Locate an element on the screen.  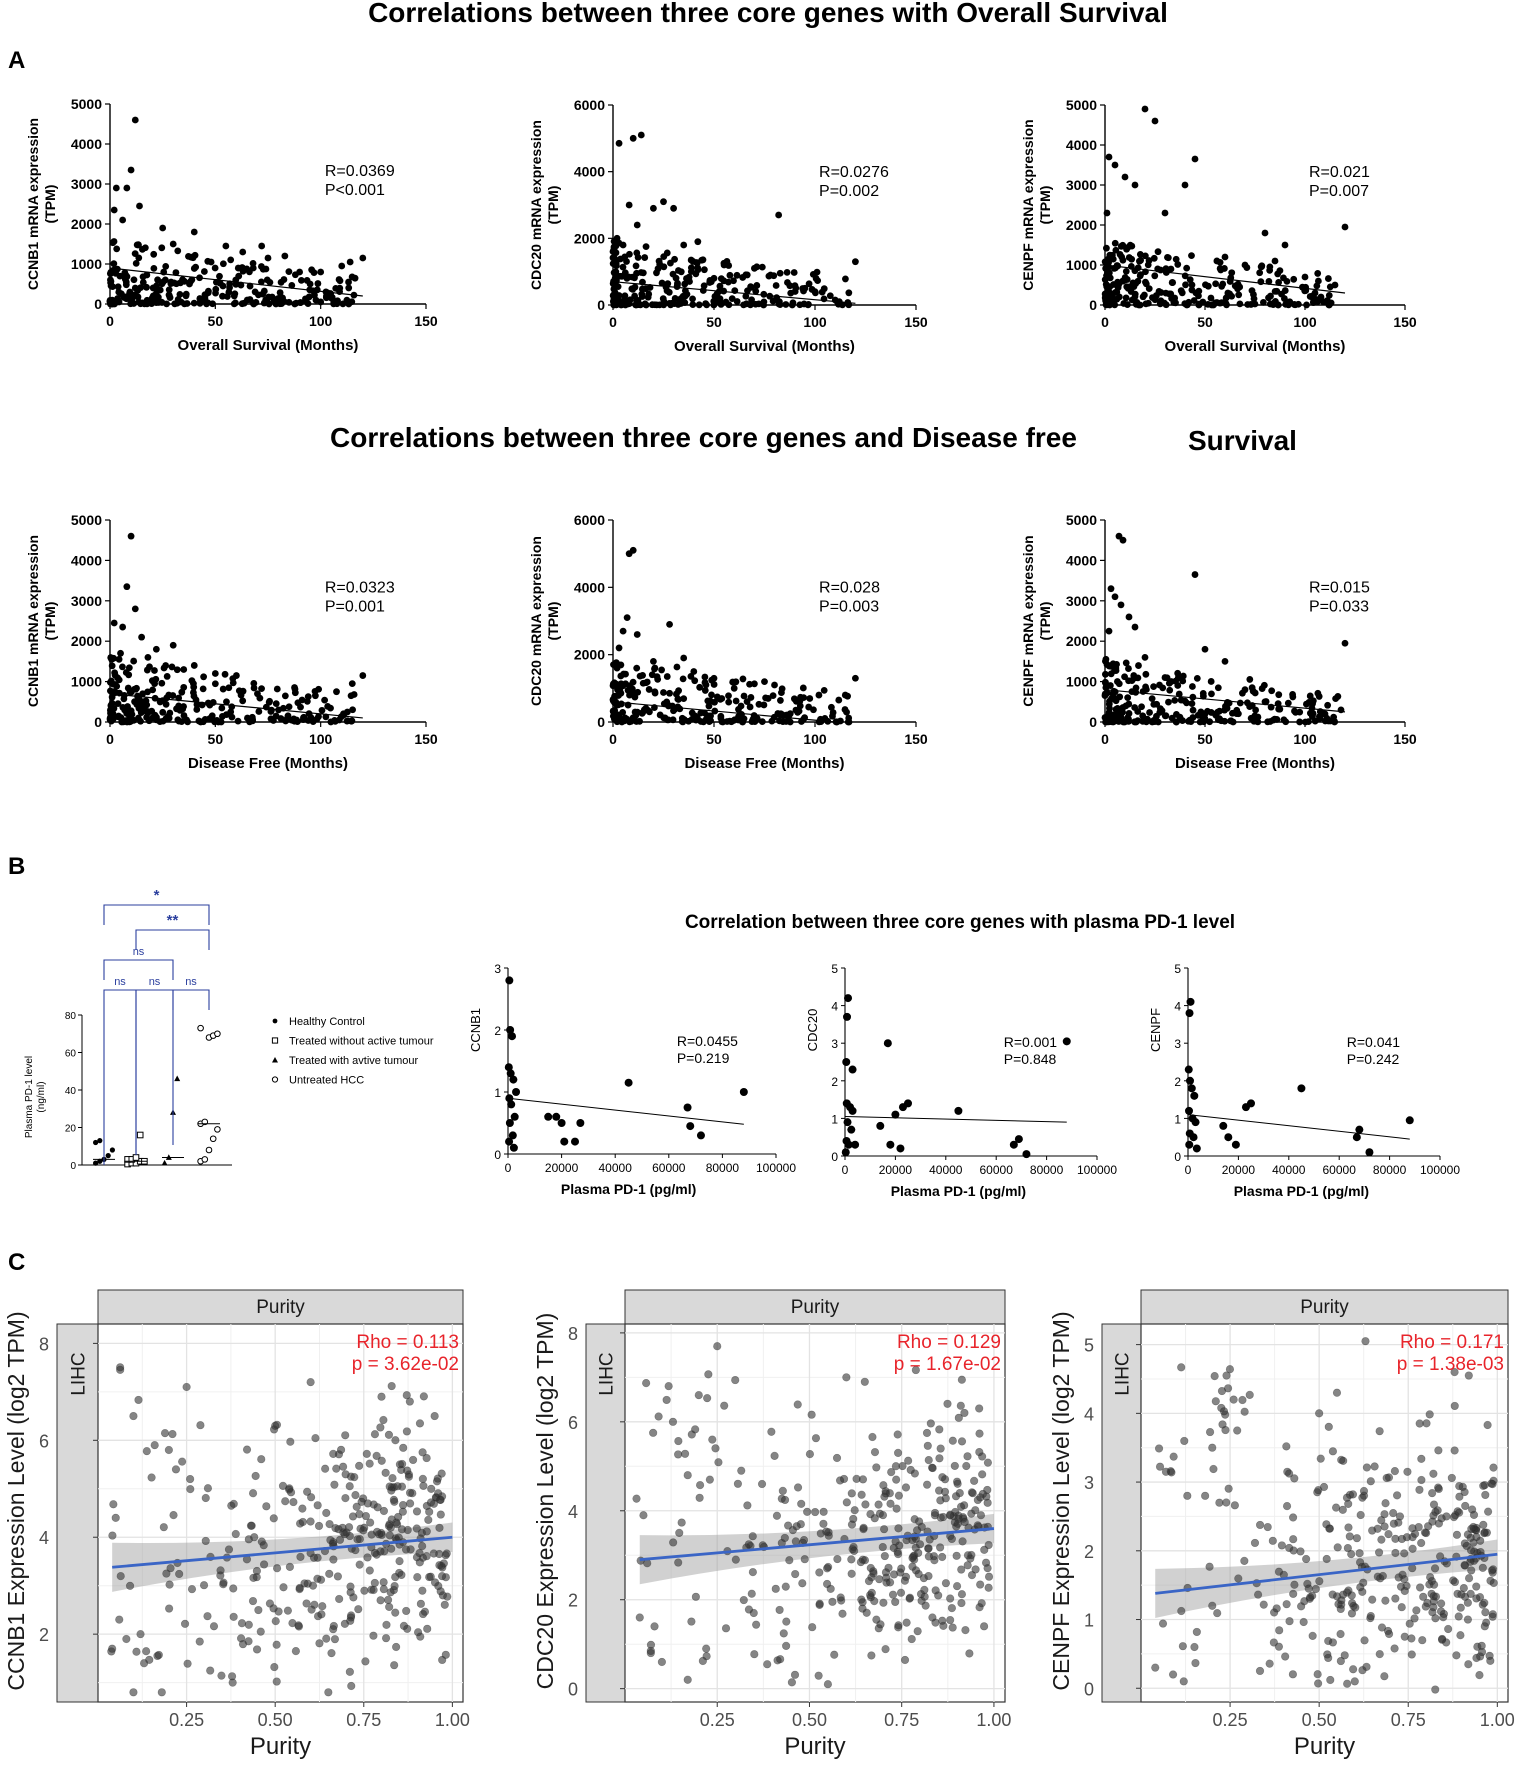
y-tick-label: 20 is located at coordinates (71, 1129).